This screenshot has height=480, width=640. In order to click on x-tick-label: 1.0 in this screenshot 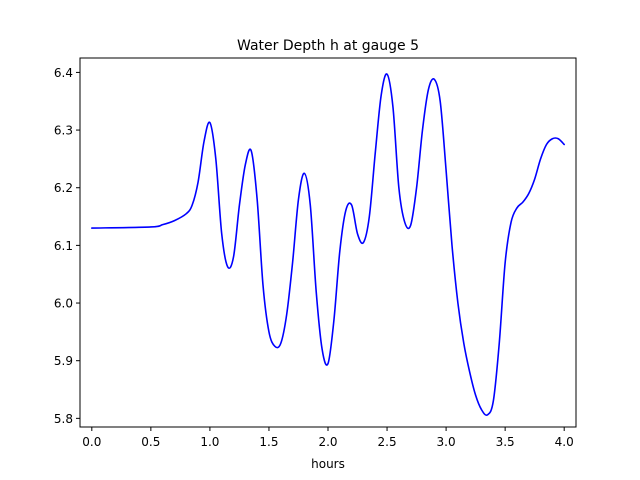, I will do `click(209, 442)`.